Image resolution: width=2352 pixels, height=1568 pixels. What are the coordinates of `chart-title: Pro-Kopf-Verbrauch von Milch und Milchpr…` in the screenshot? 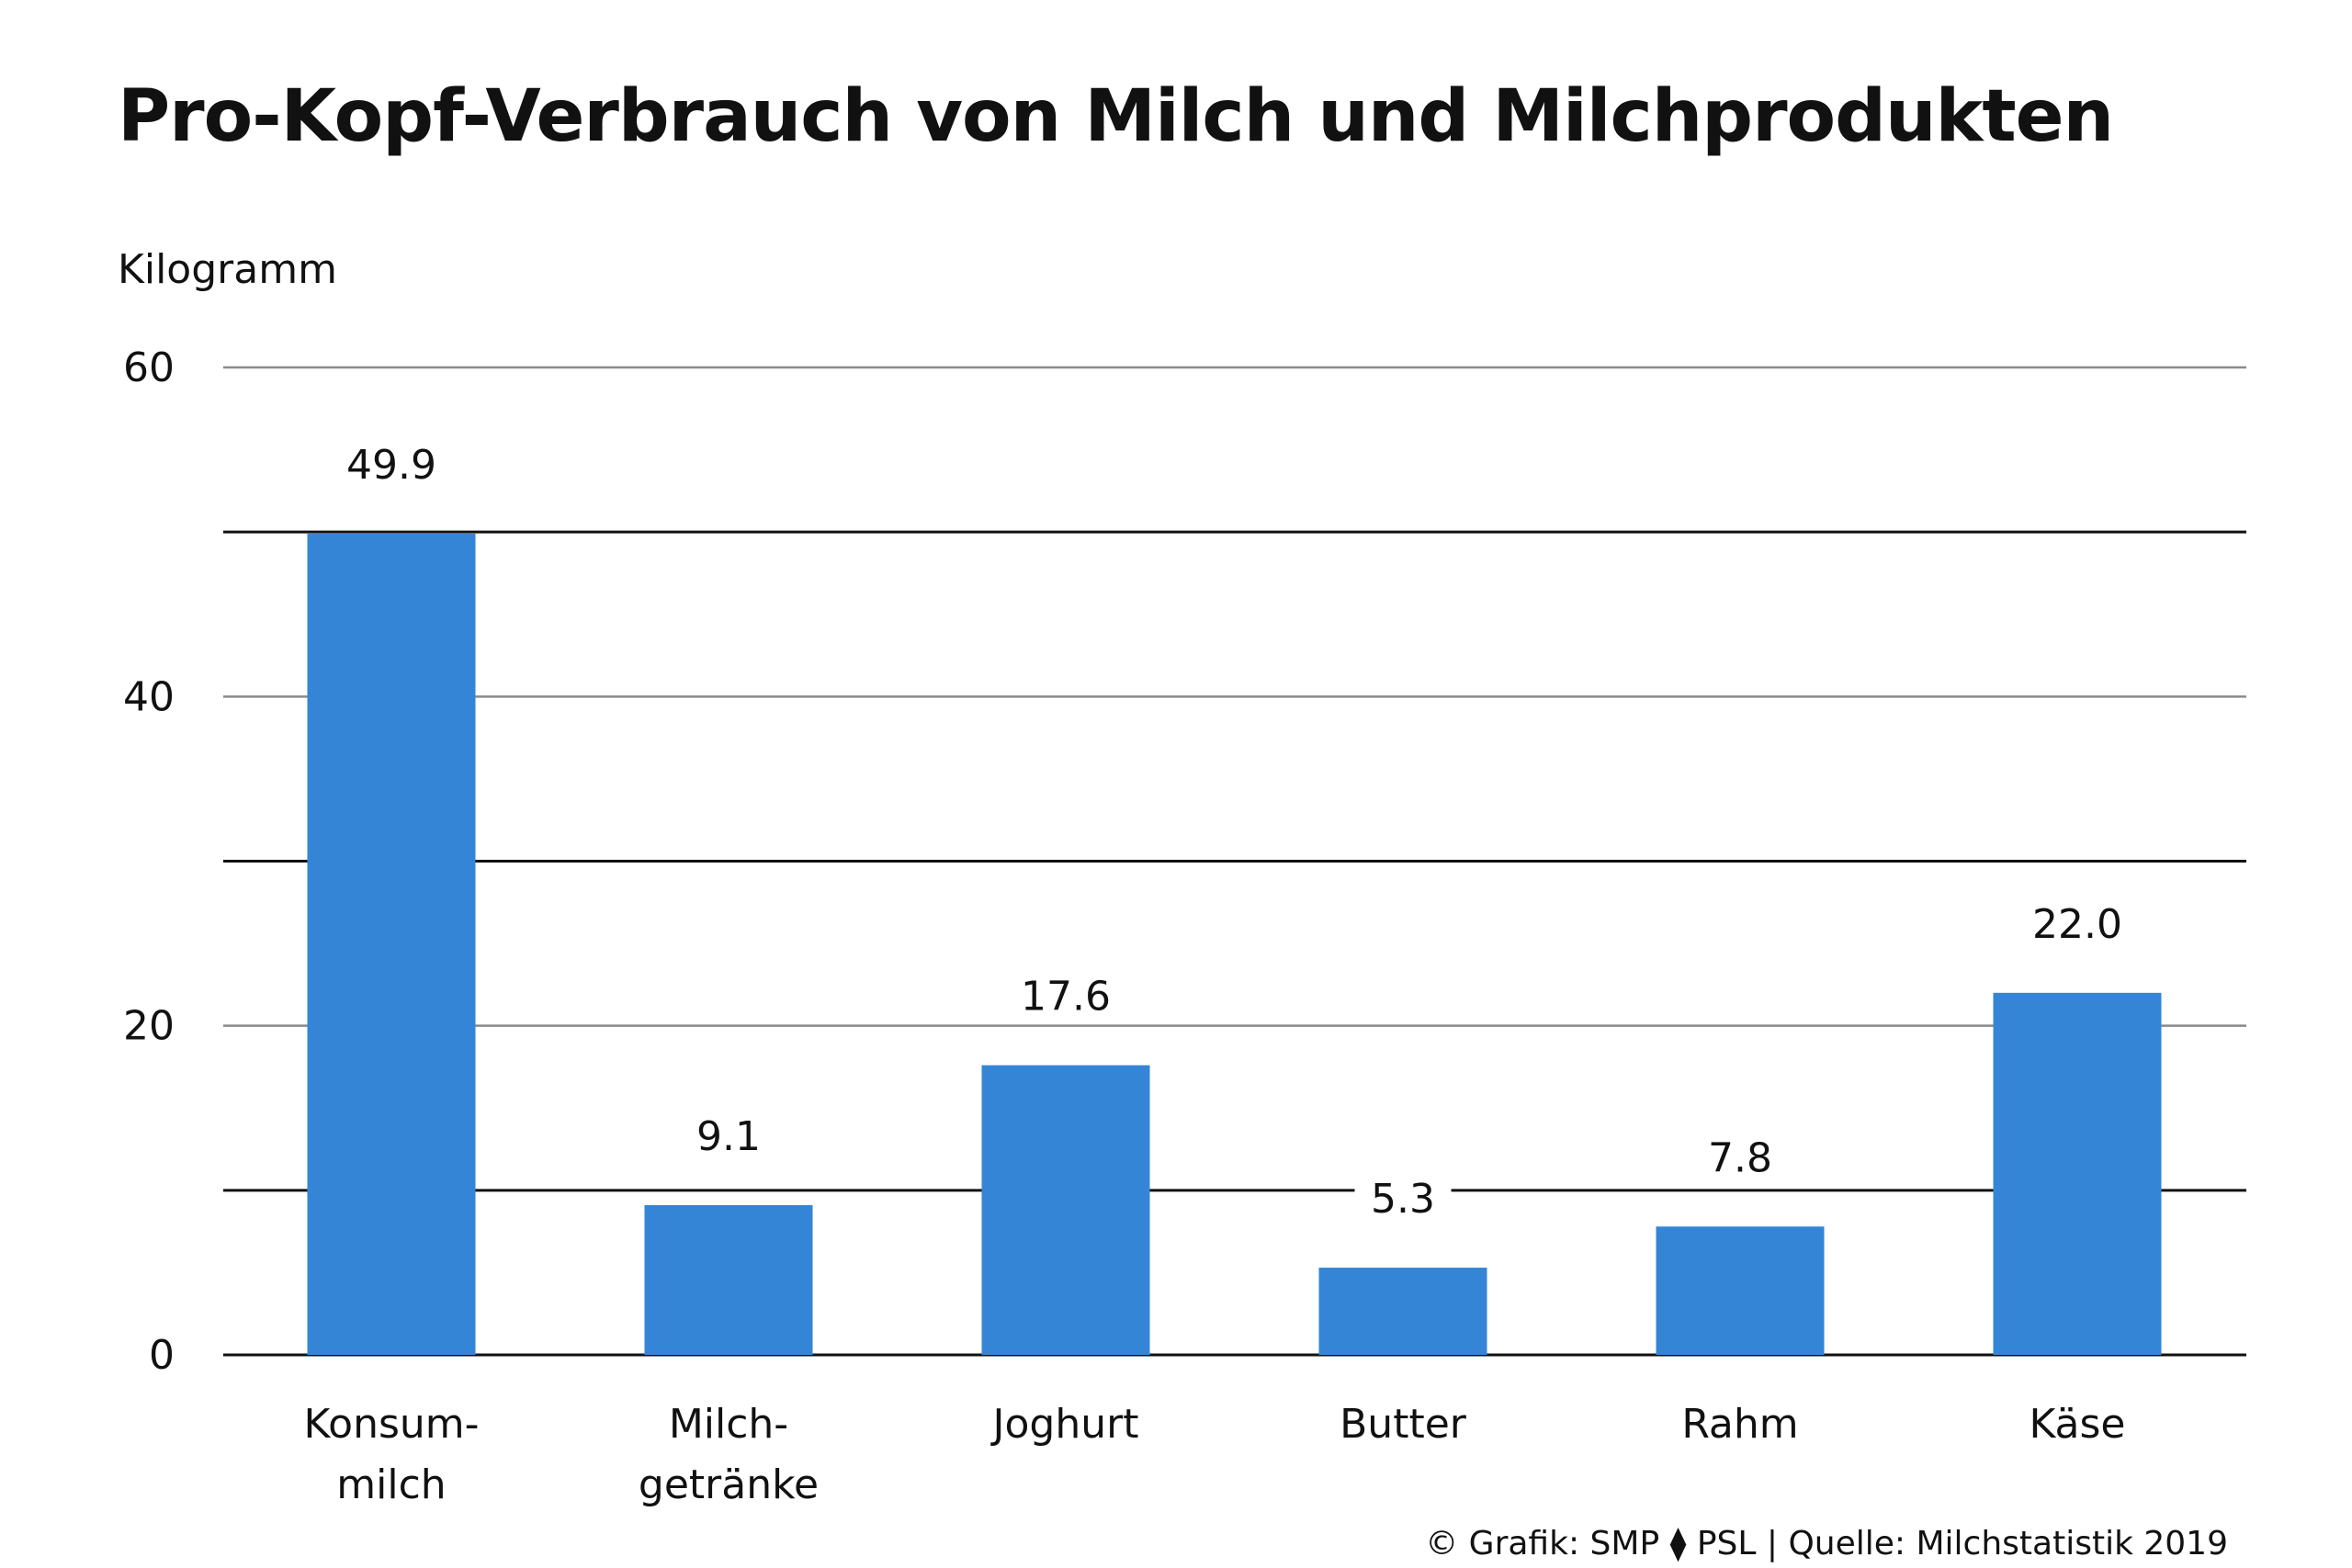 It's located at (1116, 117).